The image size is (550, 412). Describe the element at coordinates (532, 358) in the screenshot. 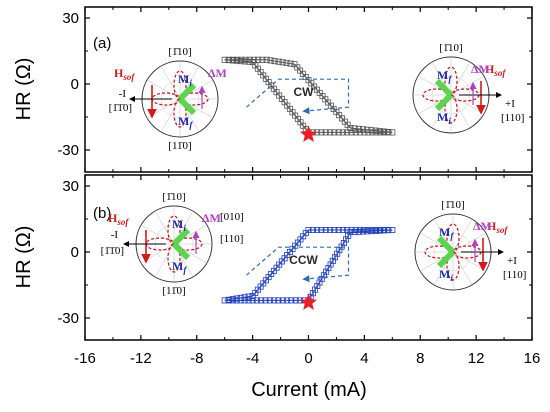

I see `x-tick-label: 16` at that location.